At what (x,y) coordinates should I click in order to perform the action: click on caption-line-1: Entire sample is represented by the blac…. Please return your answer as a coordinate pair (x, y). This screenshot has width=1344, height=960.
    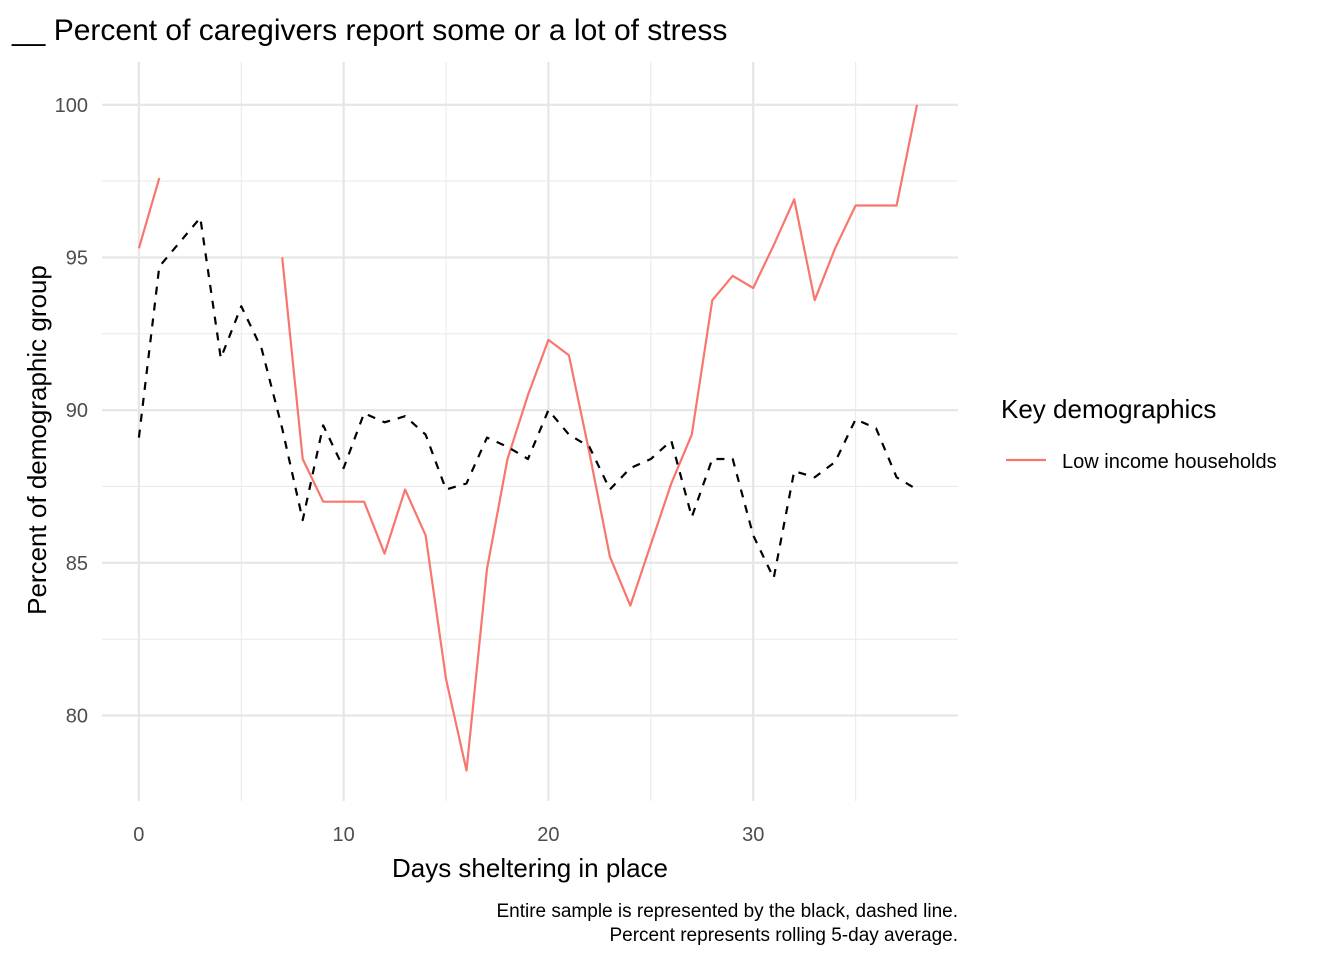
    Looking at the image, I should click on (727, 911).